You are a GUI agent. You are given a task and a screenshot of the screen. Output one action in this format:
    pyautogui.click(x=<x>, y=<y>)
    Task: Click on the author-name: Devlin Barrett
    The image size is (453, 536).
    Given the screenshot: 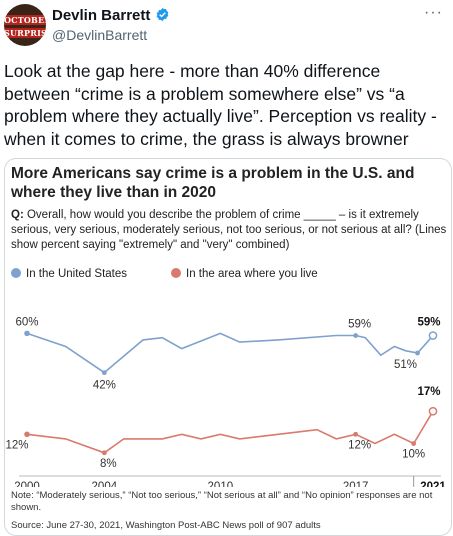 What is the action you would take?
    pyautogui.click(x=101, y=15)
    